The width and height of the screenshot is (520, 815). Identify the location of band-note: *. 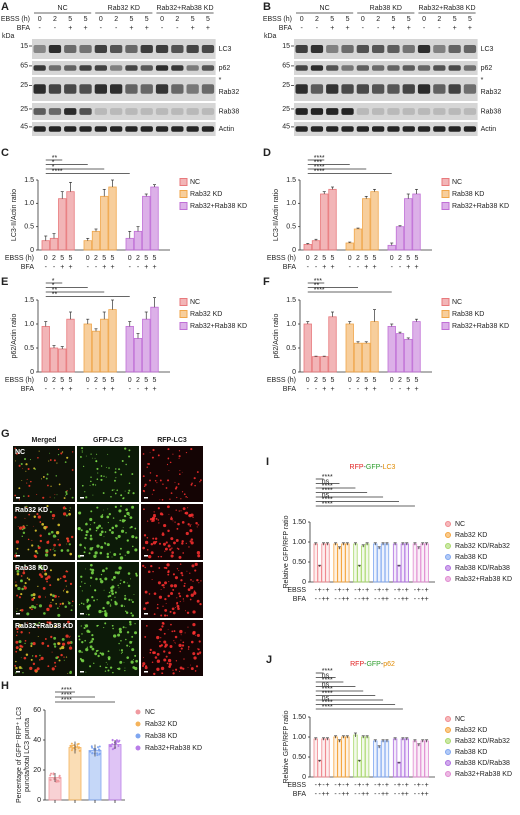
(220, 80).